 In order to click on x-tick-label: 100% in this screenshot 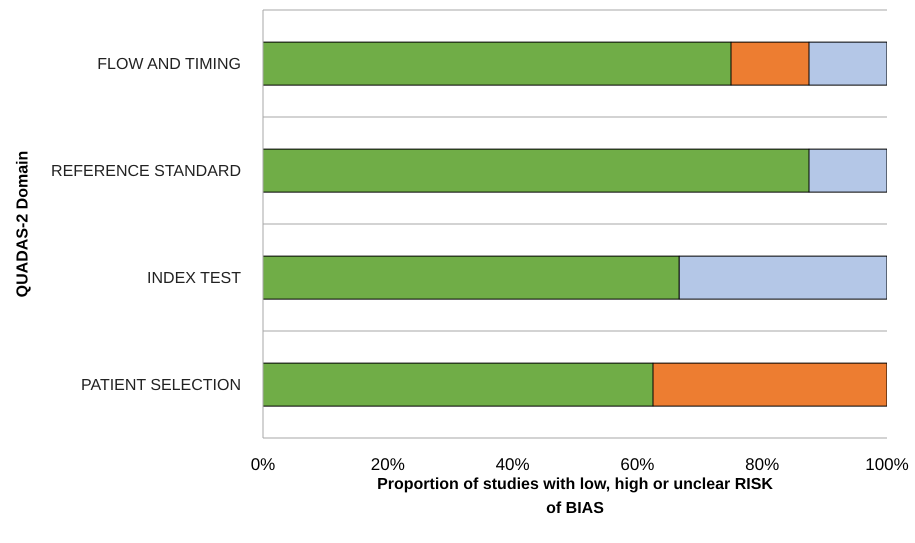, I will do `click(887, 464)`.